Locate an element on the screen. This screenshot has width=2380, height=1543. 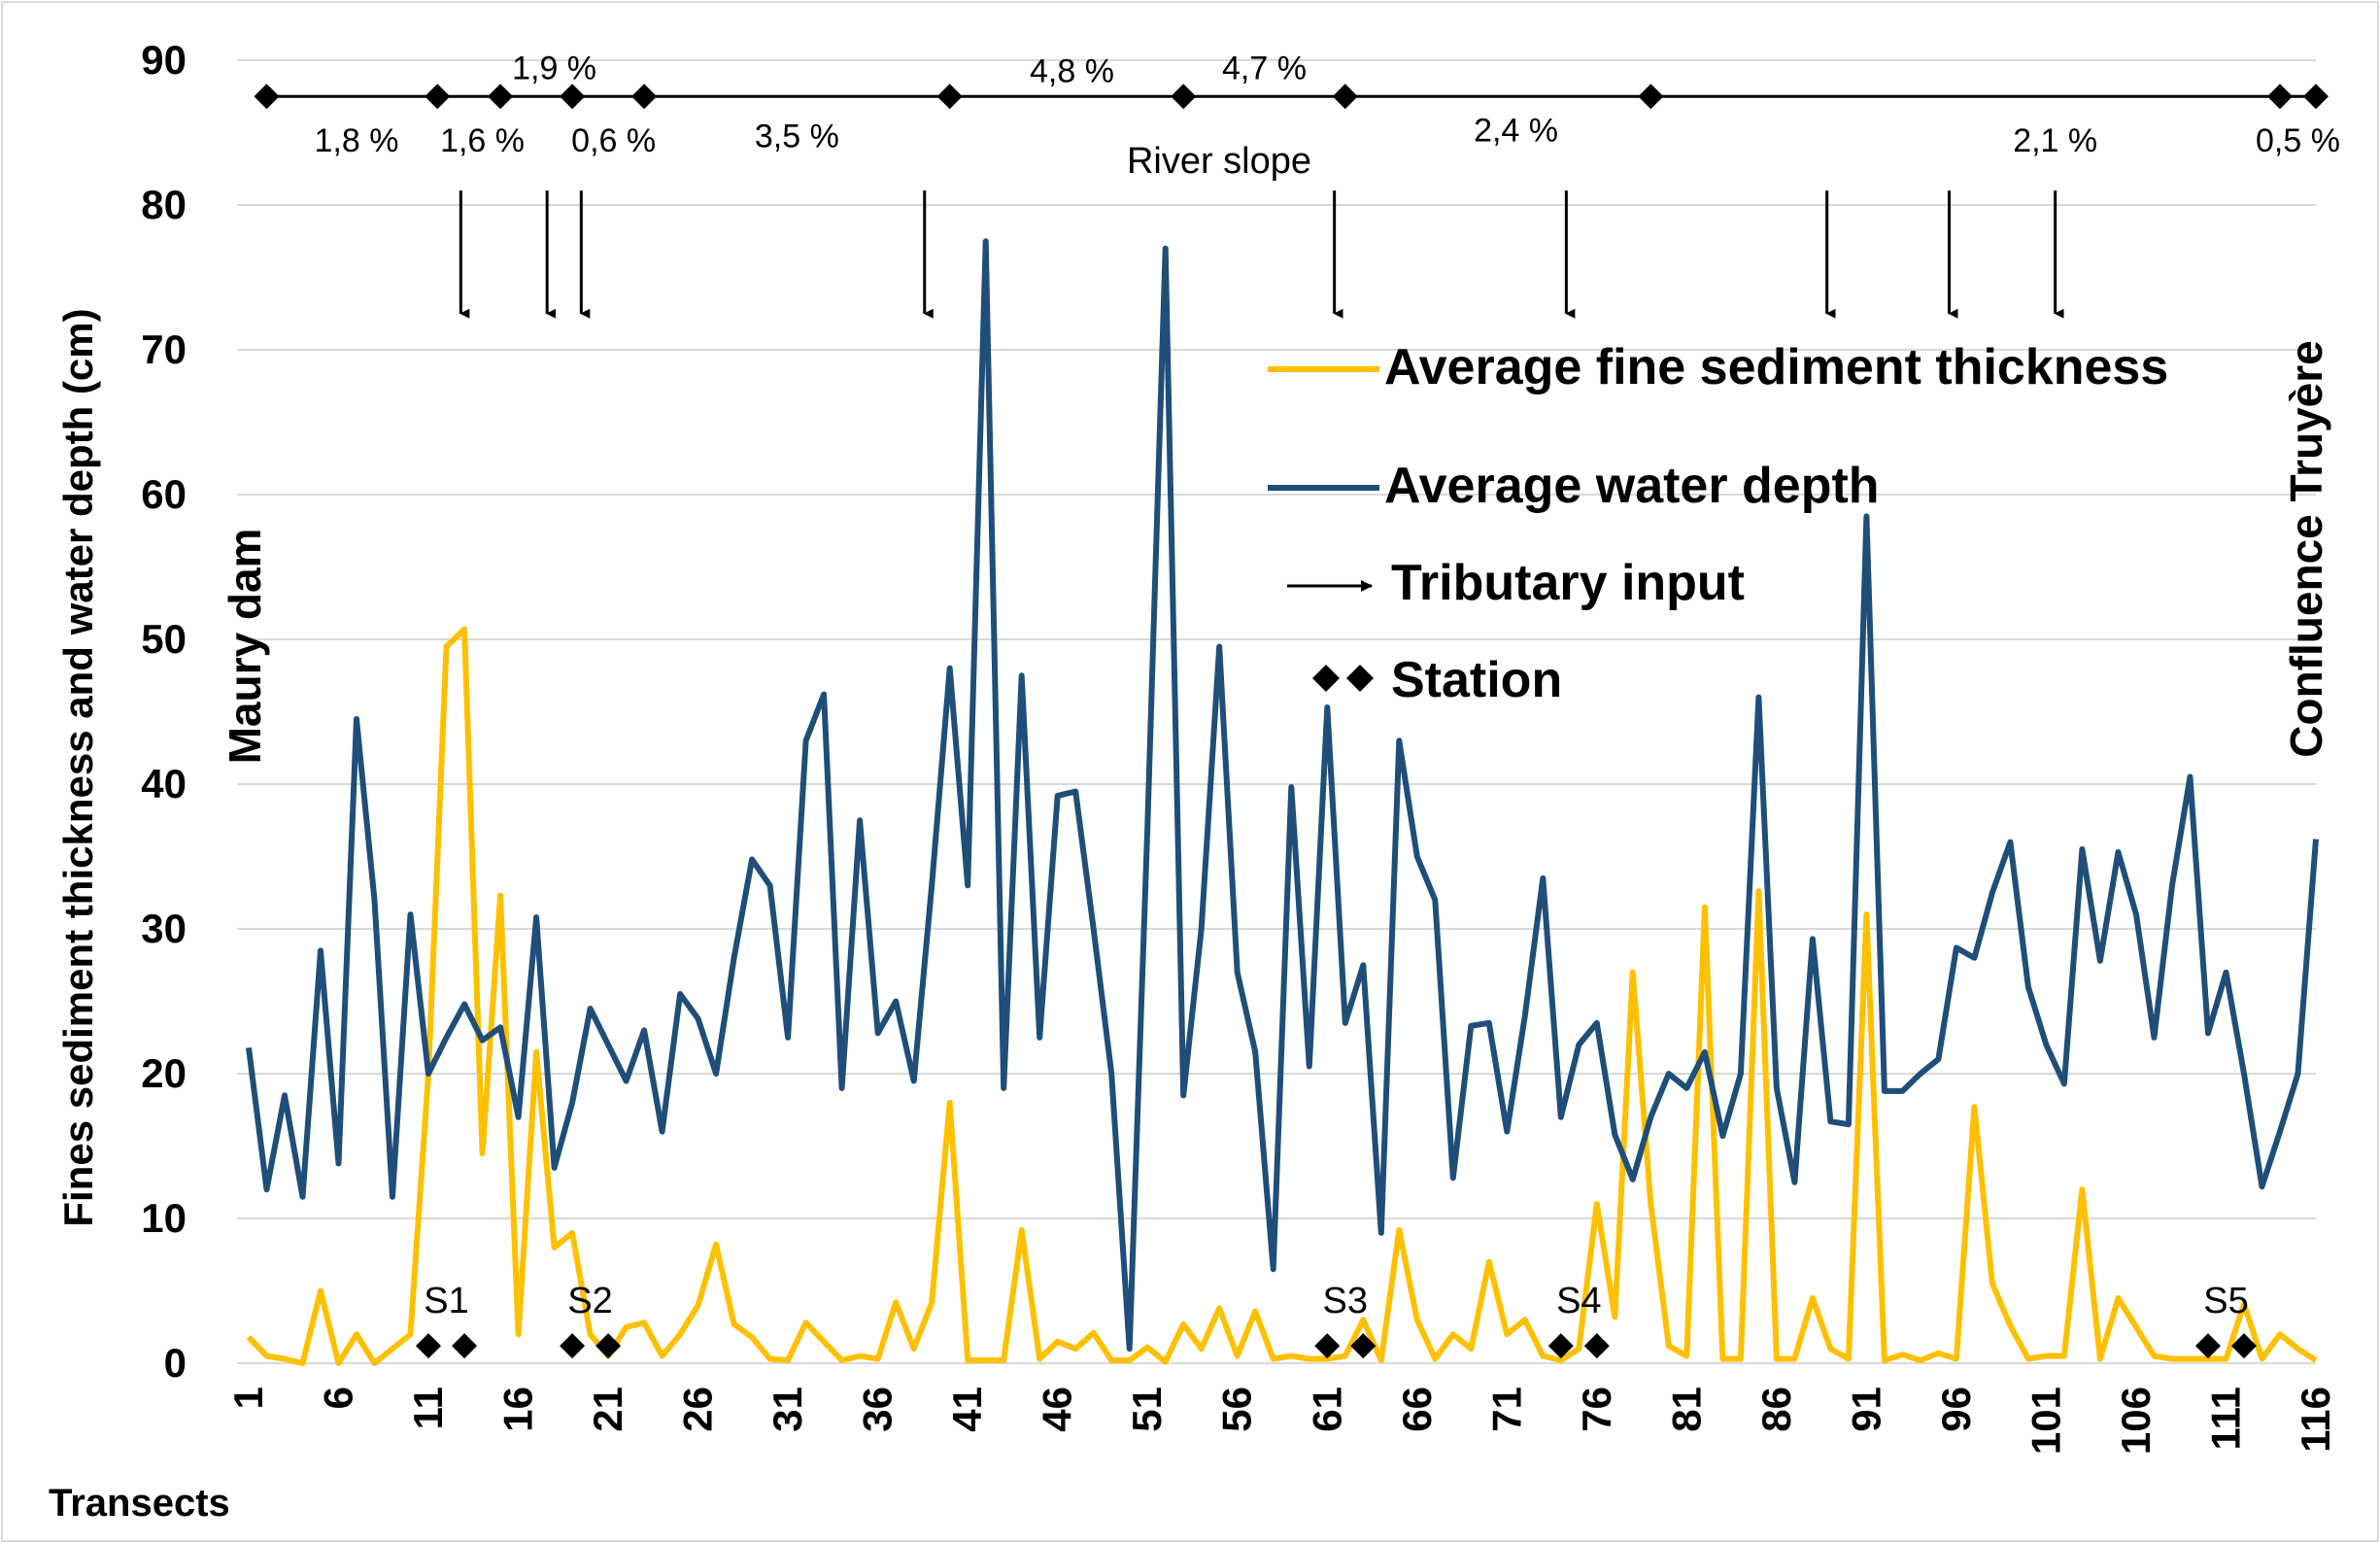
legend-label-depth: Average water depth is located at coordinates (1632, 486).